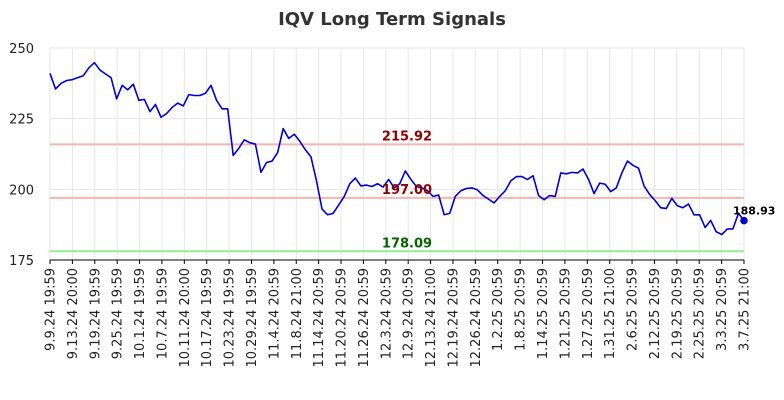  I want to click on x-tick-label: 10.23.24 19:59, so click(230, 318).